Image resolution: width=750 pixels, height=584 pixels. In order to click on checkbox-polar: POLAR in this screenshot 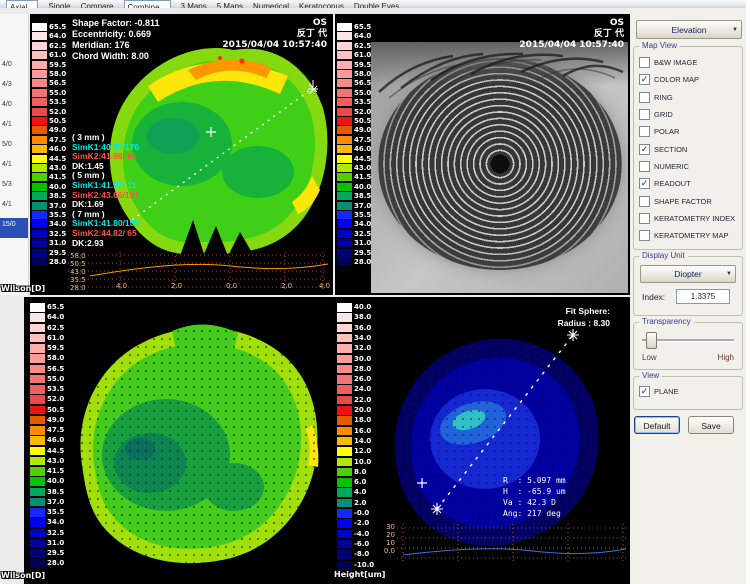, I will do `click(688, 131)`.